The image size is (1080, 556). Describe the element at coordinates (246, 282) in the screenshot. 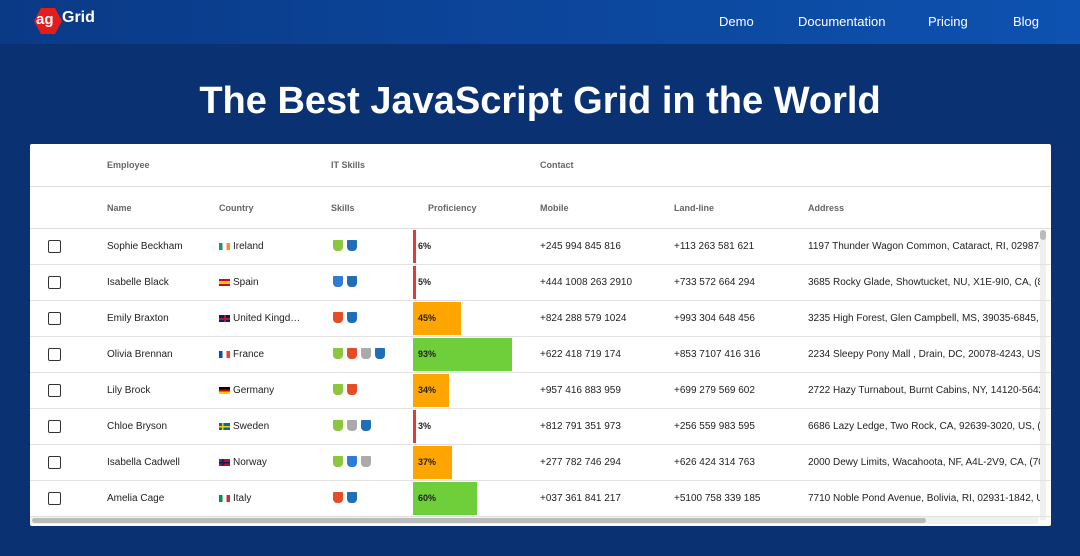

I see `country-text: Spain` at that location.